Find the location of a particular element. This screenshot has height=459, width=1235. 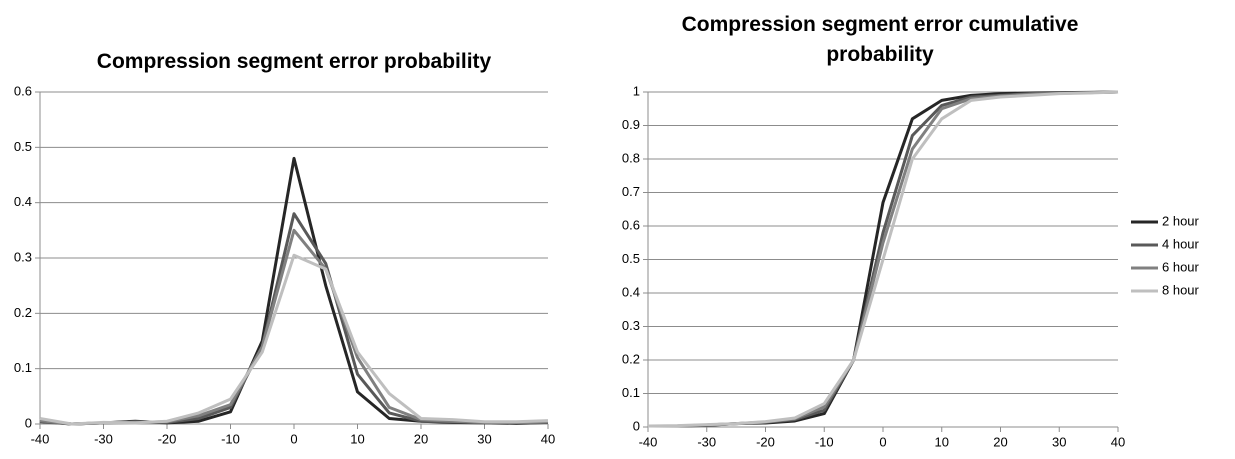

legend-label: 6 hour is located at coordinates (1181, 266).